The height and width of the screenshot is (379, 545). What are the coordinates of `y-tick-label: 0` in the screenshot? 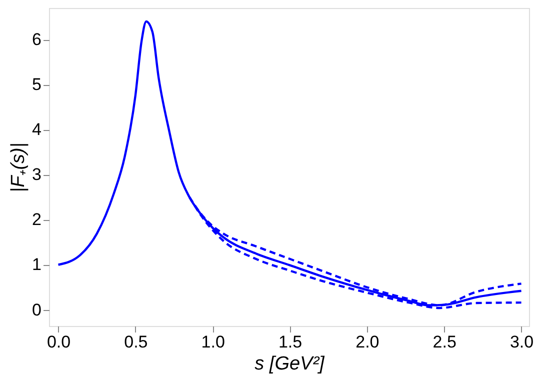 It's located at (37, 310).